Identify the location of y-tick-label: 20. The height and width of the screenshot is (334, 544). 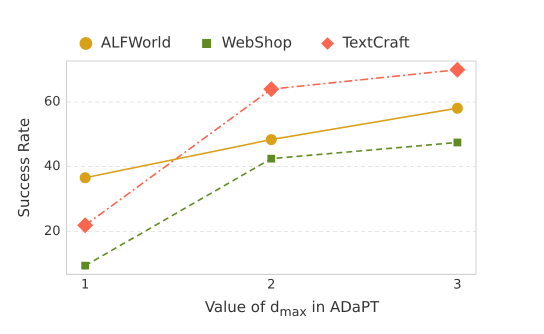
(52, 231).